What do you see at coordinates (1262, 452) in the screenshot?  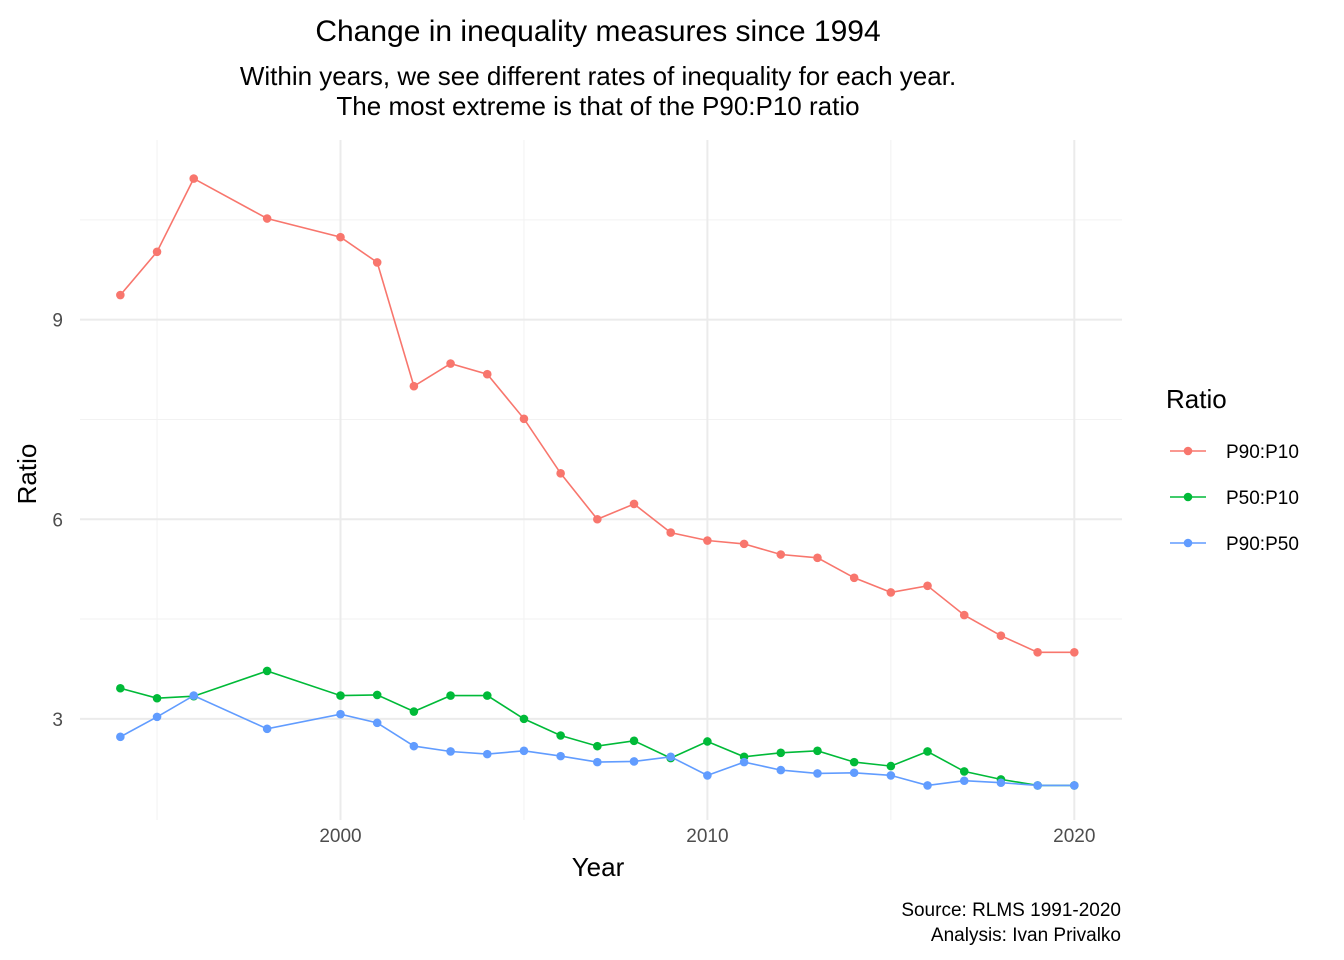 I see `legend-label: P90:P10` at bounding box center [1262, 452].